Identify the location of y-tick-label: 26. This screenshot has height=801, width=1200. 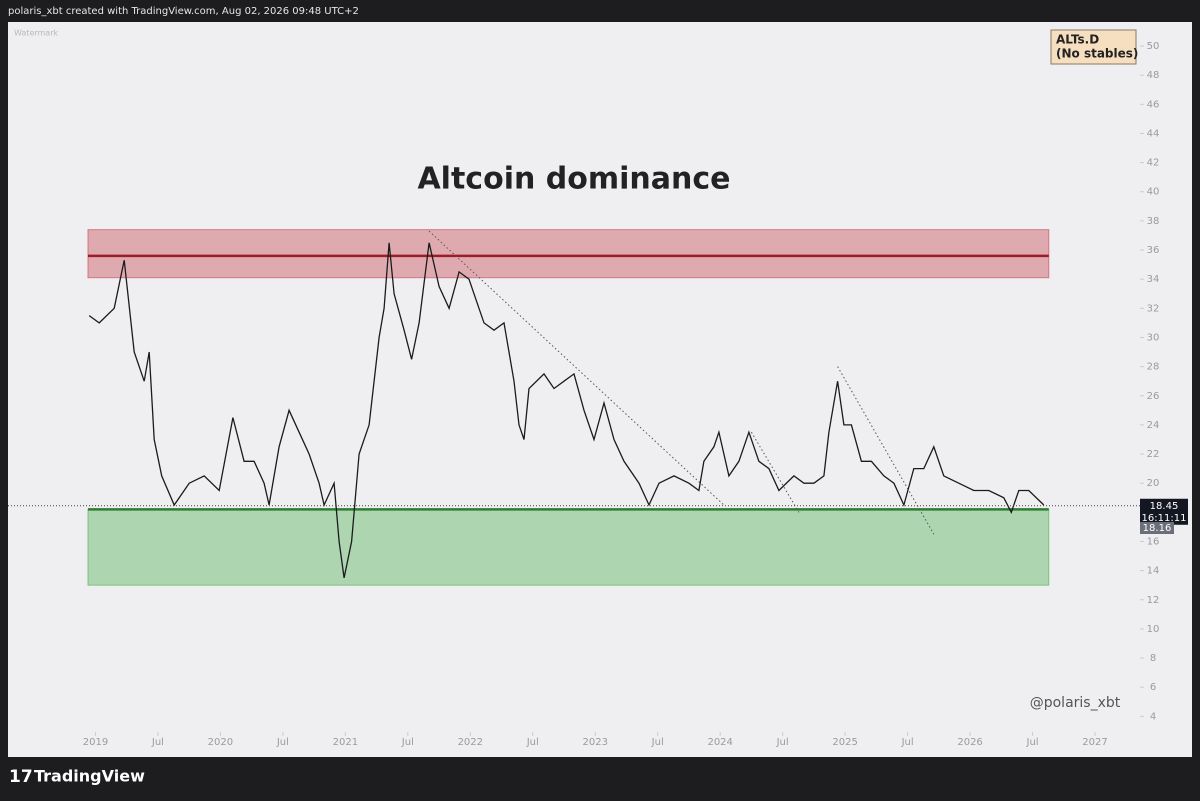
(1153, 396).